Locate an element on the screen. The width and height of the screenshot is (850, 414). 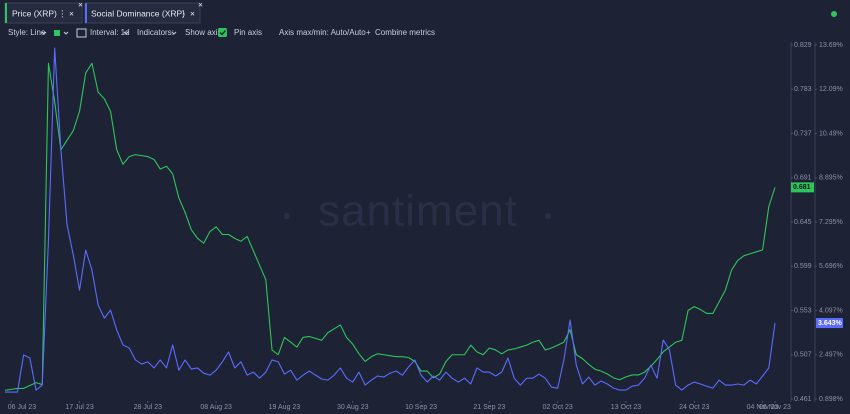
x-tick-label: 08 Aug 23 is located at coordinates (216, 407).